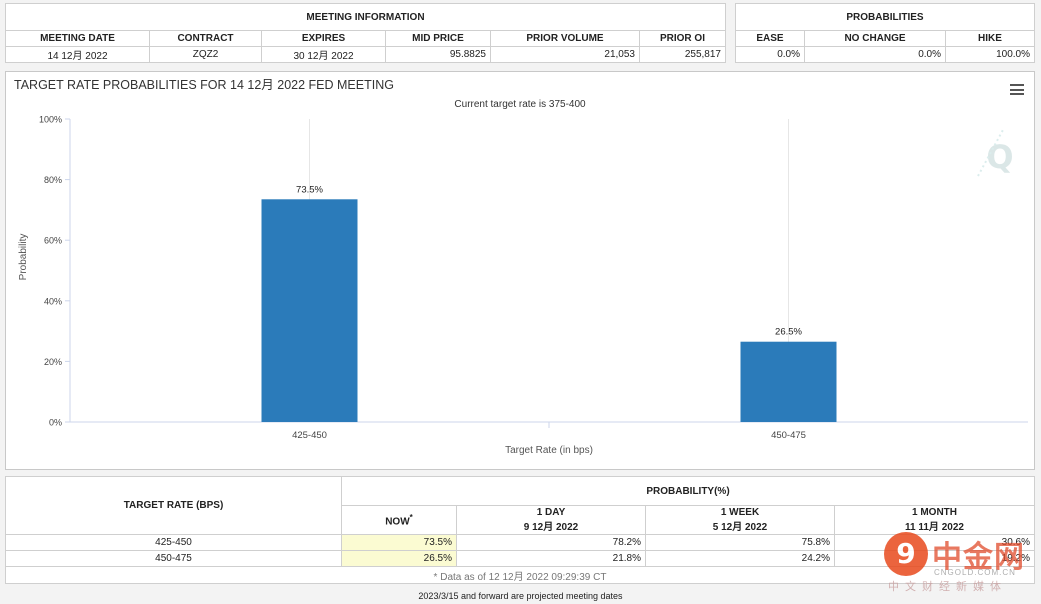 This screenshot has height=604, width=1041. I want to click on target-rate-header: TARGET RATE (BPS), so click(173, 505).